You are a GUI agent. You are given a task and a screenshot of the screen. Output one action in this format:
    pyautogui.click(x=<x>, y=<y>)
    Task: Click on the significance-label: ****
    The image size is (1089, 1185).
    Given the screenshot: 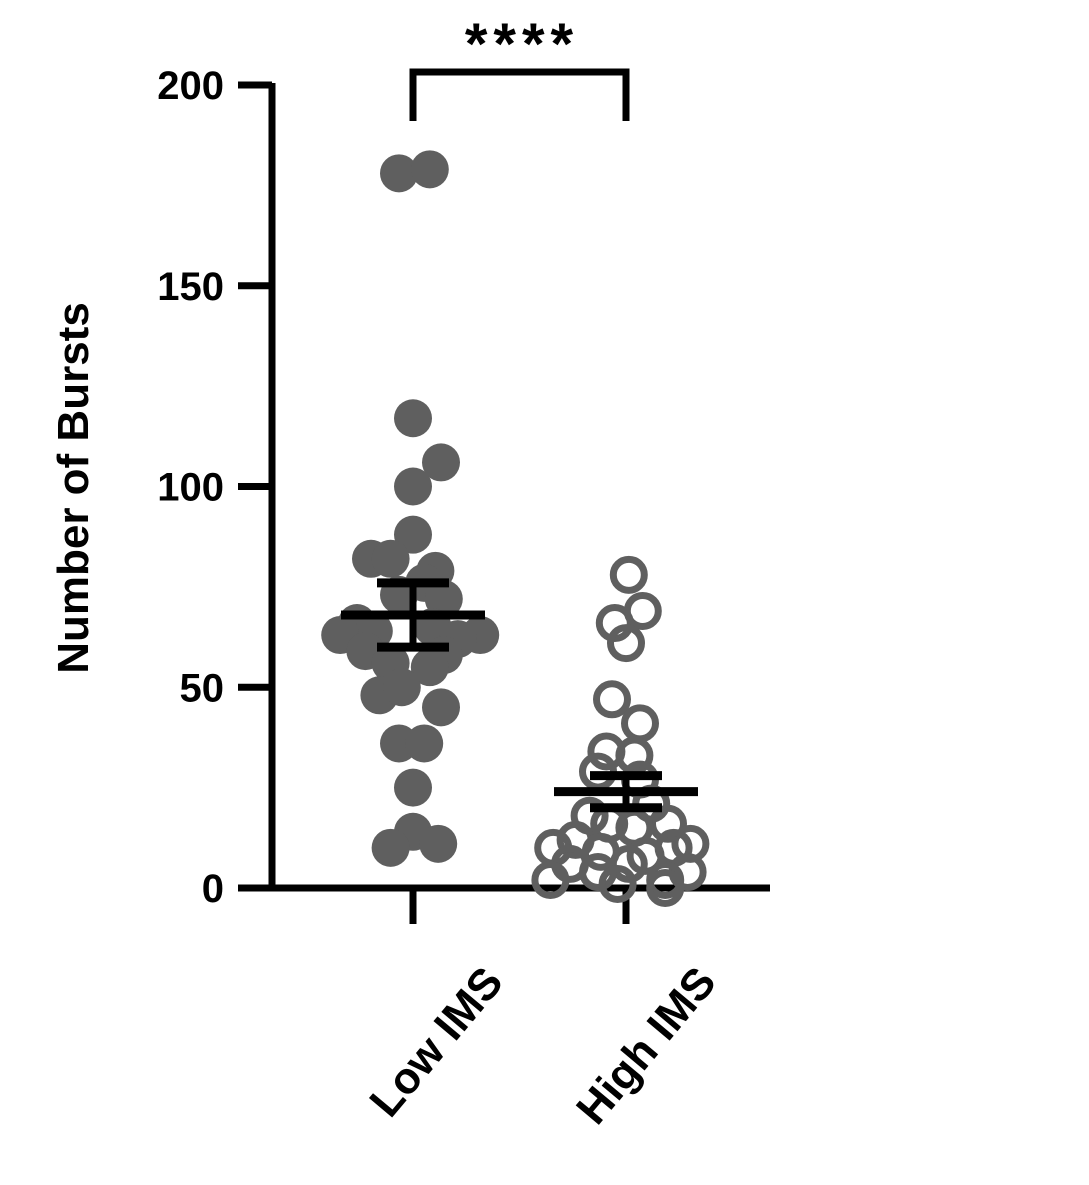 What is the action you would take?
    pyautogui.click(x=522, y=44)
    